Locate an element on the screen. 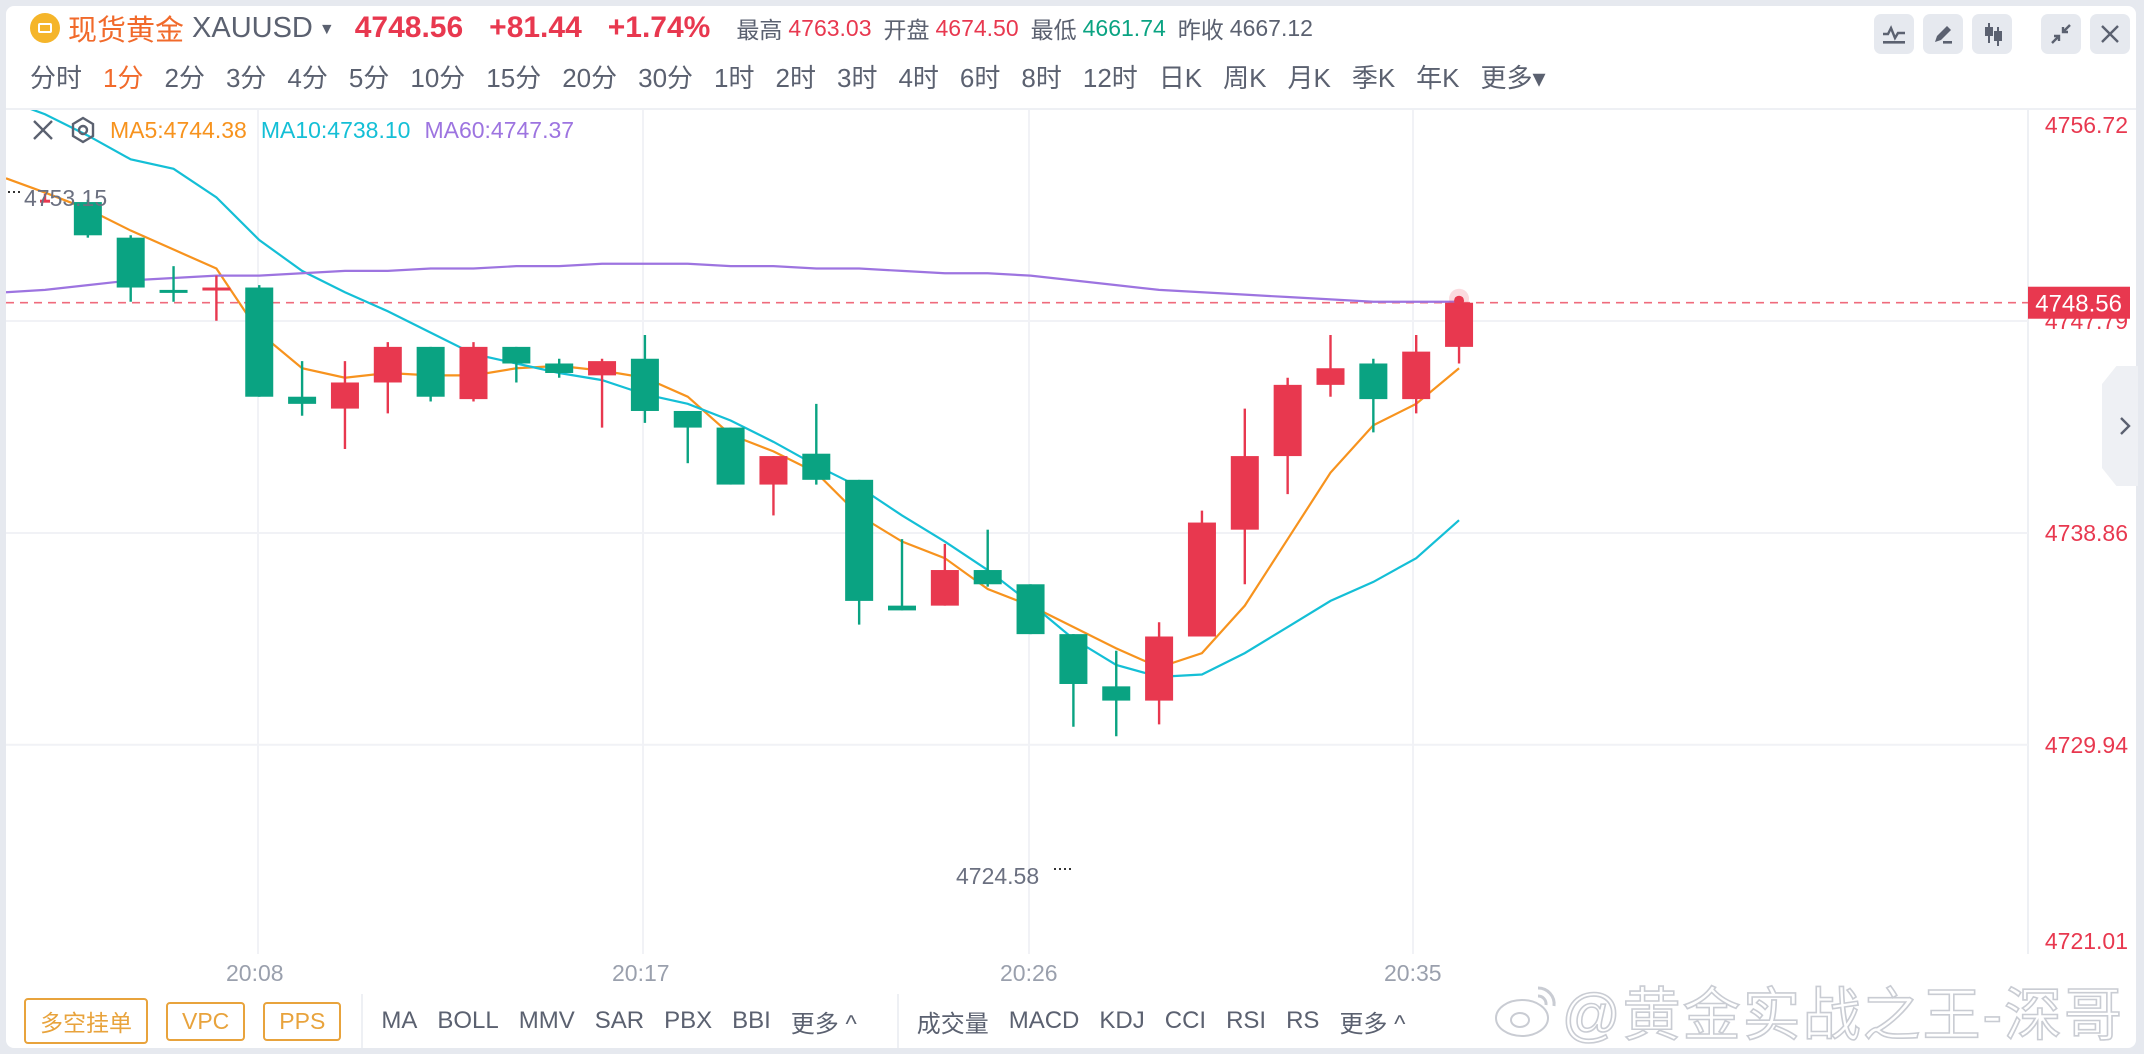 This screenshot has height=1054, width=2144. price-change-pct: +1.74% is located at coordinates (659, 27).